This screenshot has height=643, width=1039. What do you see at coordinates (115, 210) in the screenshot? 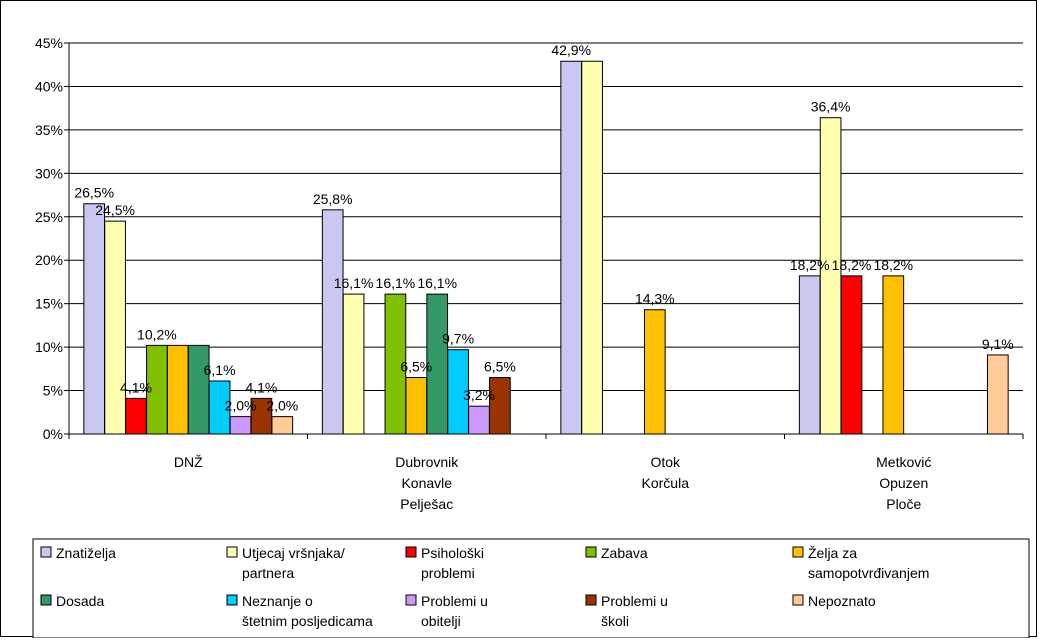
I see `data-label: 24,5%` at bounding box center [115, 210].